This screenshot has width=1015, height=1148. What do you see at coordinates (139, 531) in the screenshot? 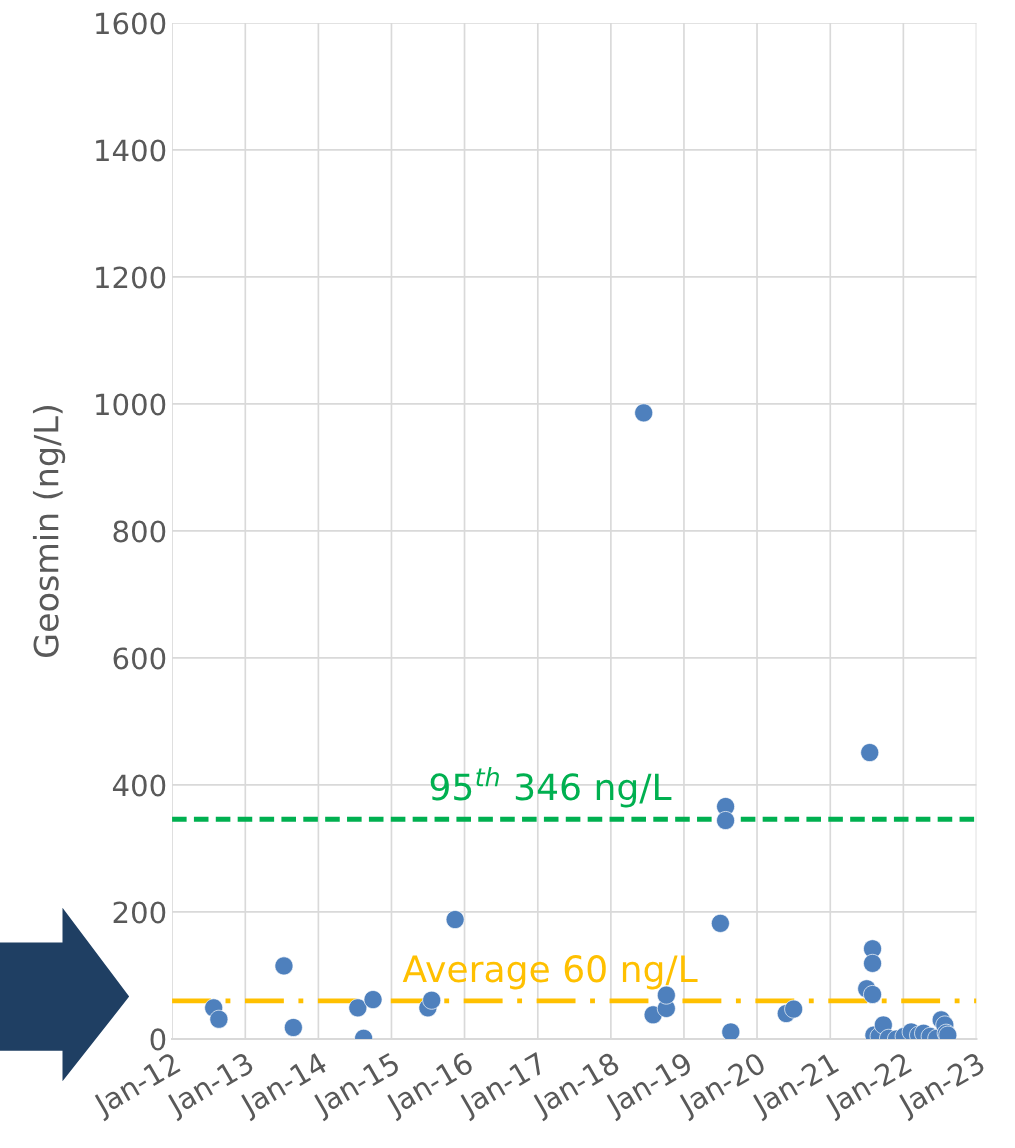
I see `y-tick-label: 800` at bounding box center [139, 531].